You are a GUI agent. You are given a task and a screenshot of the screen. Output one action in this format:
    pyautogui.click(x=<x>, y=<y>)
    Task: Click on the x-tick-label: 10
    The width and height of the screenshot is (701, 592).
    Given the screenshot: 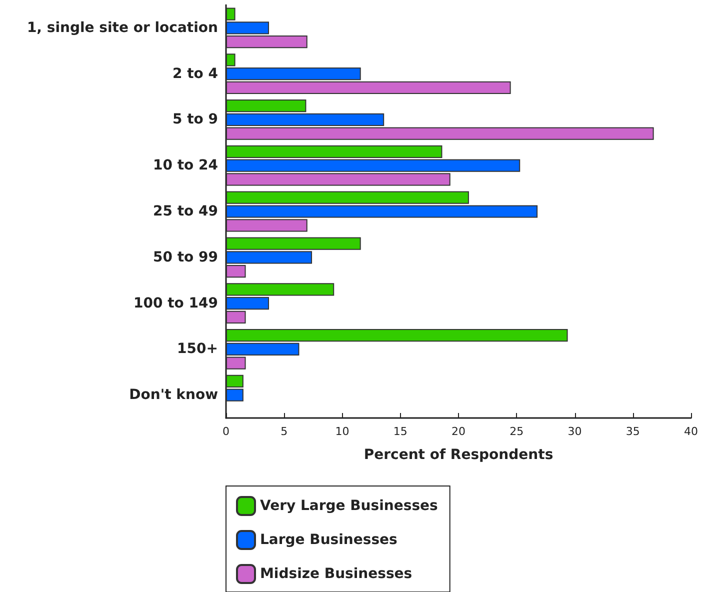 What is the action you would take?
    pyautogui.click(x=342, y=431)
    